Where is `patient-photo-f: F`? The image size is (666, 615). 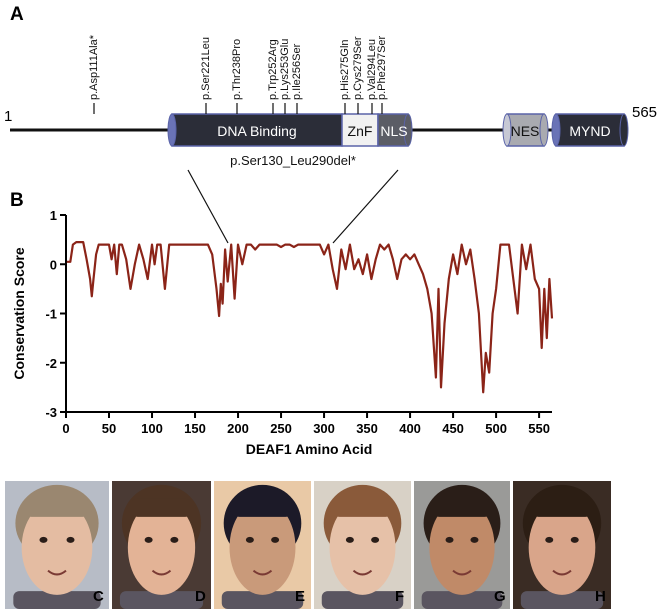
patient-photo-f: F is located at coordinates (362, 545).